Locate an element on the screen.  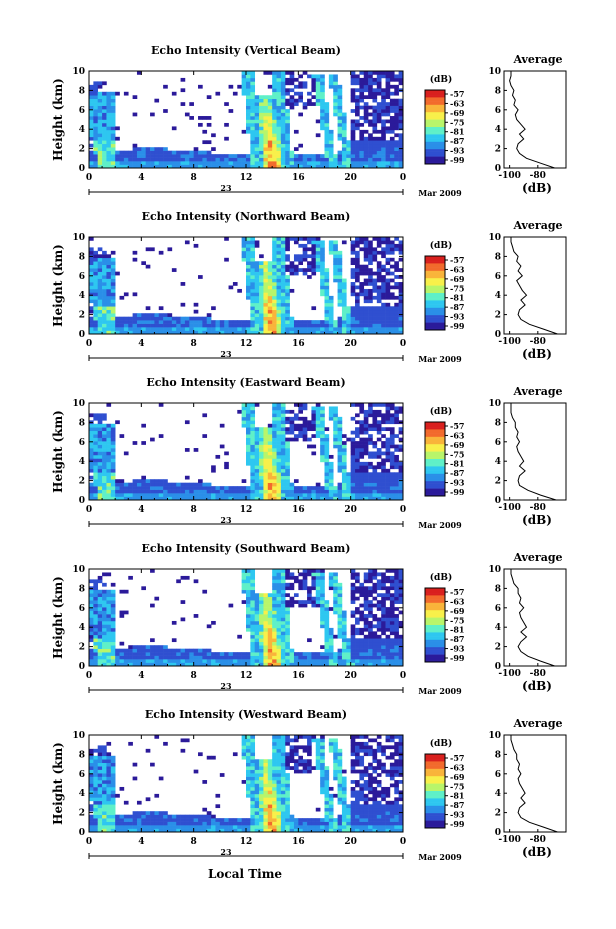
heatmap-cells is located at coordinates (246, 286).